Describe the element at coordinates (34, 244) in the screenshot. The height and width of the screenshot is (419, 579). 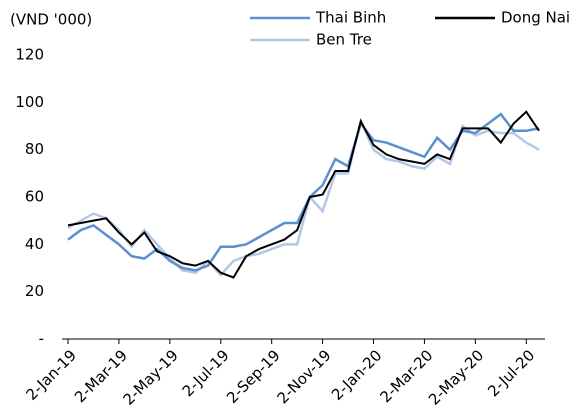
I see `y-tick-label: 40` at that location.